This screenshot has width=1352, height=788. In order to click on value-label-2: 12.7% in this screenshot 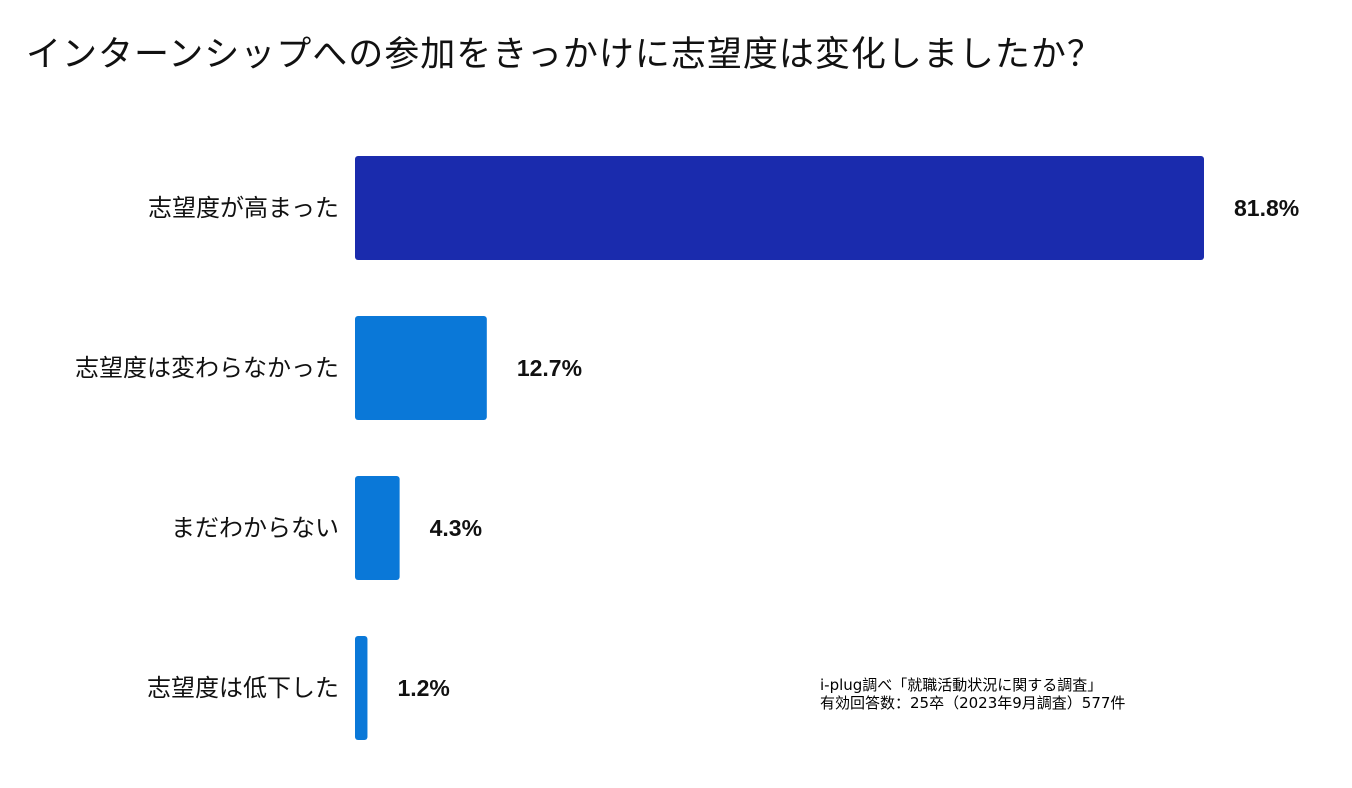, I will do `click(549, 368)`.